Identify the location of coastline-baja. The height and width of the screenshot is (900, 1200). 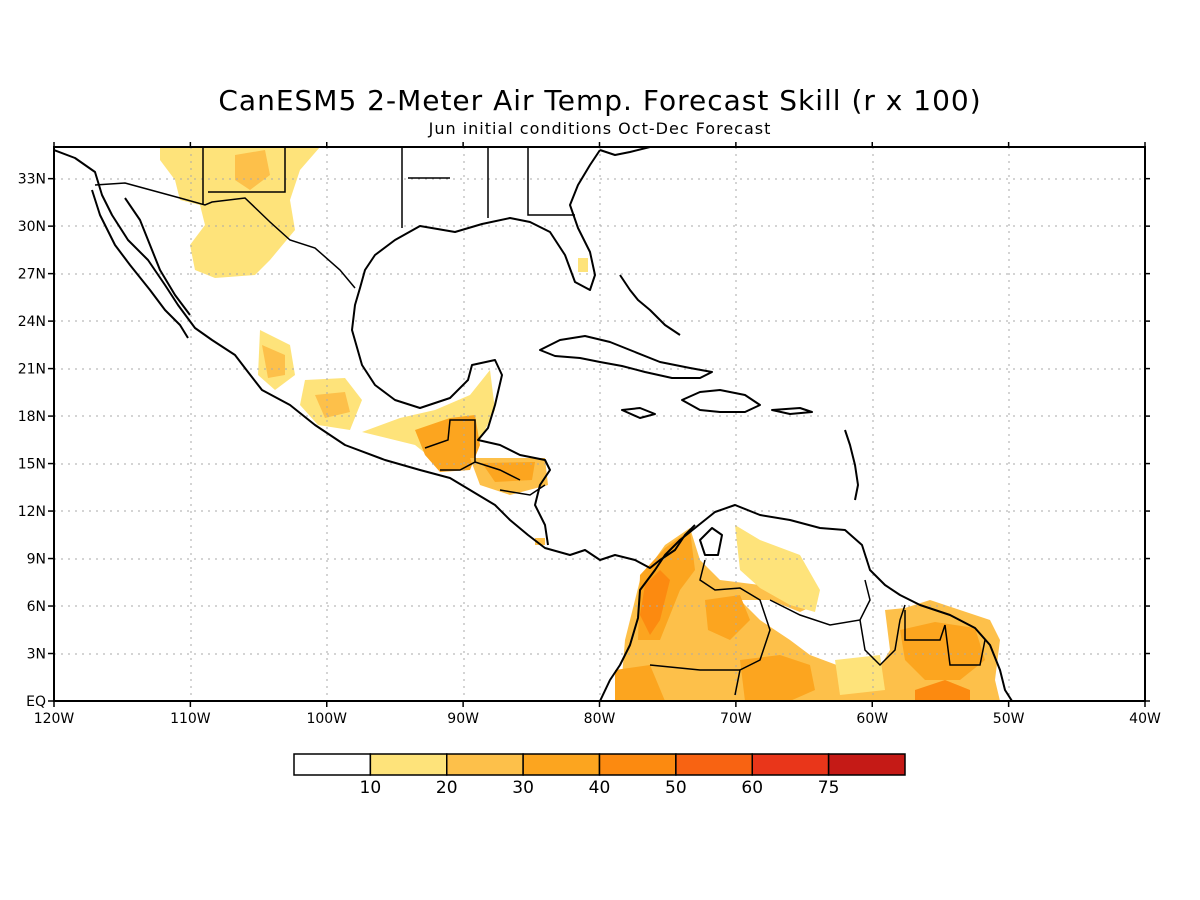
(140, 264).